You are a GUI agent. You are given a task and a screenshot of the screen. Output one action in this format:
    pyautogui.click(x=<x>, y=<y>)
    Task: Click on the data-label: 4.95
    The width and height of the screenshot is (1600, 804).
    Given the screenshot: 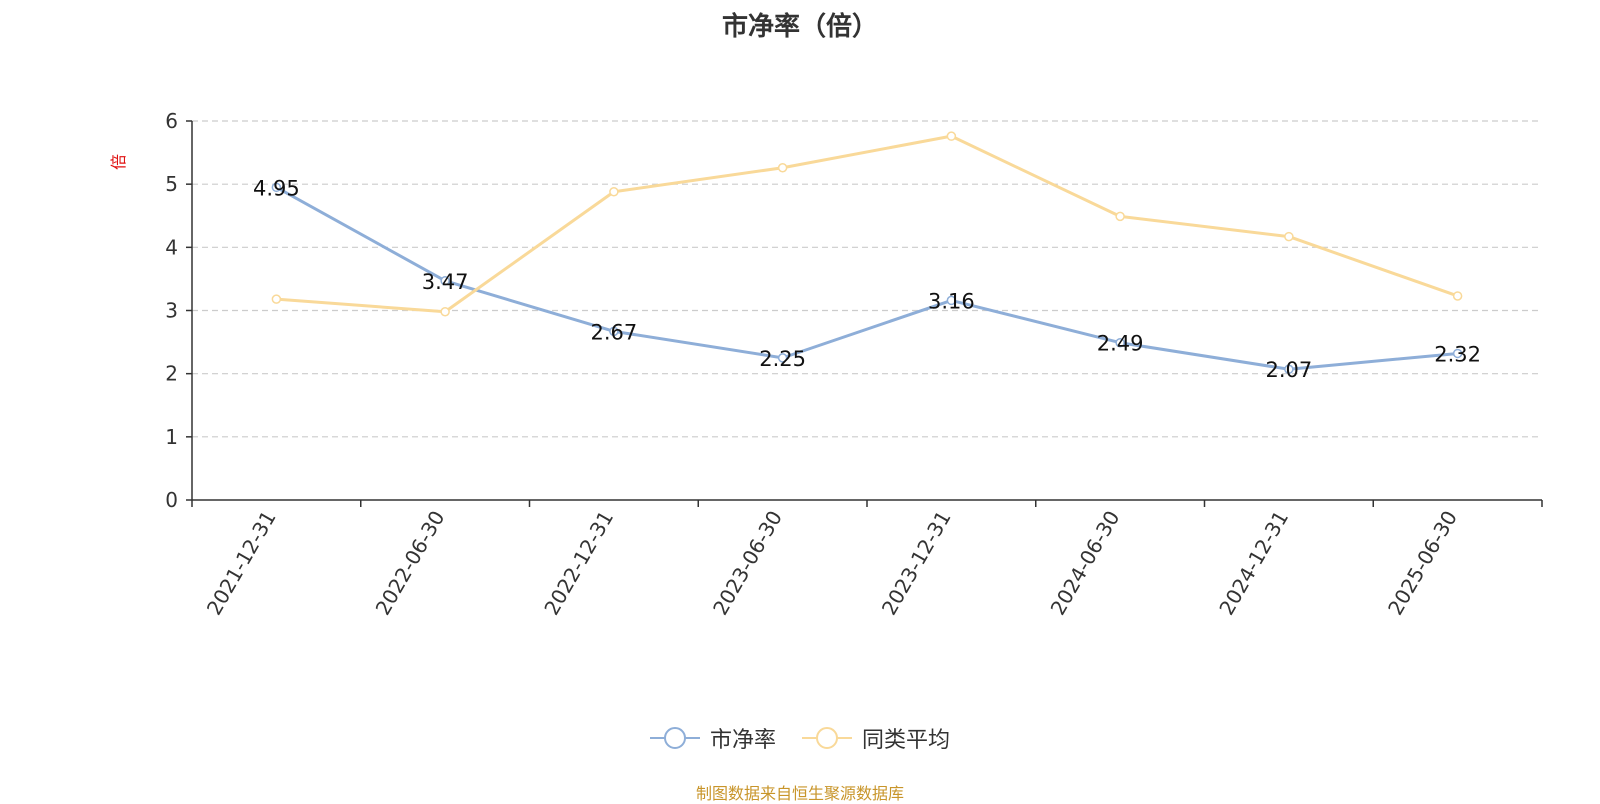 What is the action you would take?
    pyautogui.click(x=276, y=188)
    